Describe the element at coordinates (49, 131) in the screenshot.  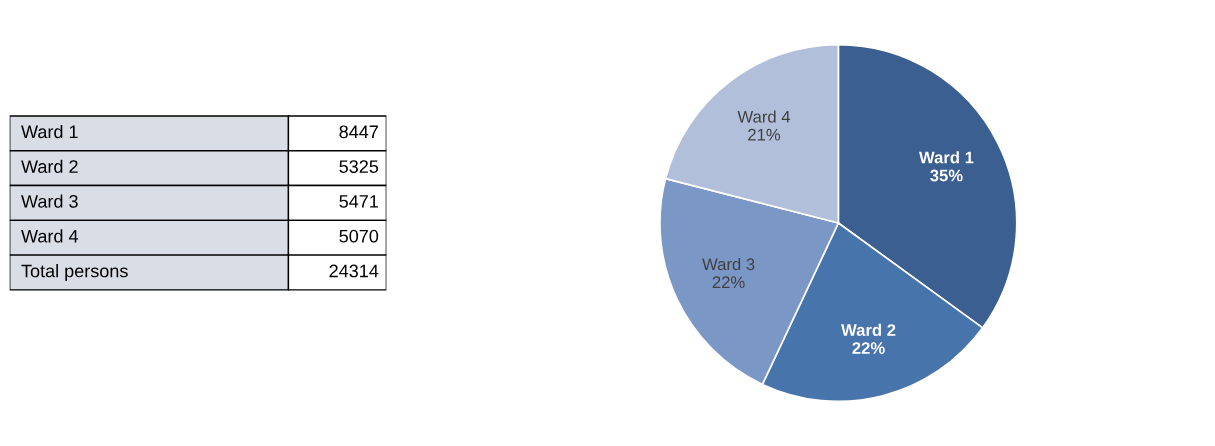
I see `category-label: Ward 1` at that location.